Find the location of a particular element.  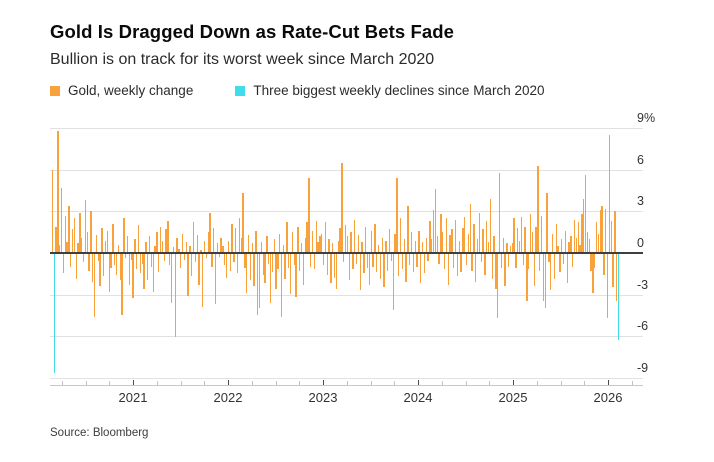

x-axis-major-tick is located at coordinates (228, 382).